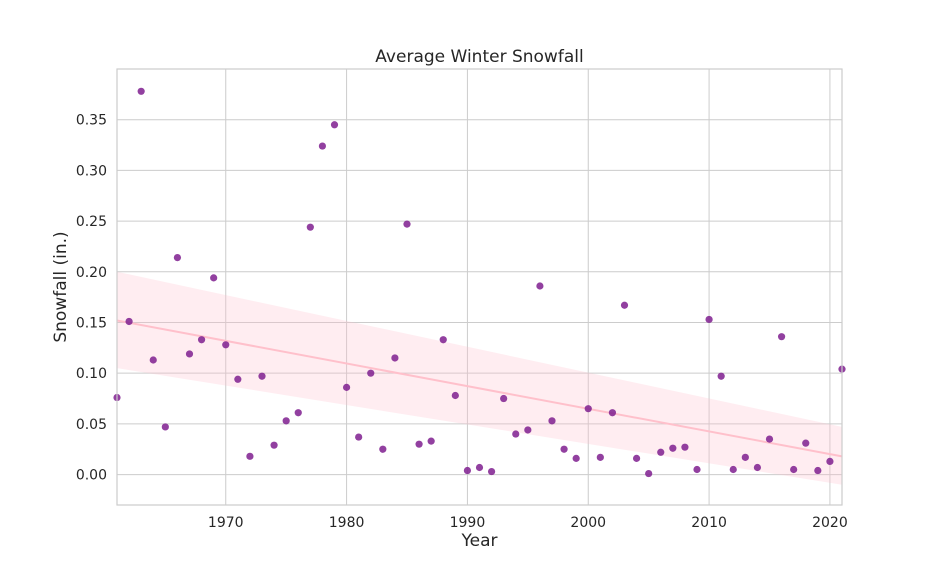  I want to click on y-tick-label: 0.25, so click(91, 222).